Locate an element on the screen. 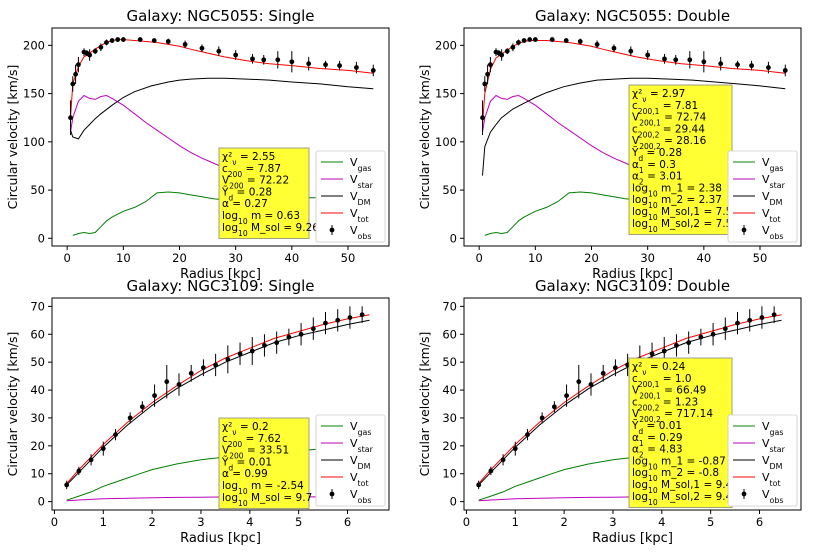 The height and width of the screenshot is (554, 824). series-line-V_tot is located at coordinates (218, 399).